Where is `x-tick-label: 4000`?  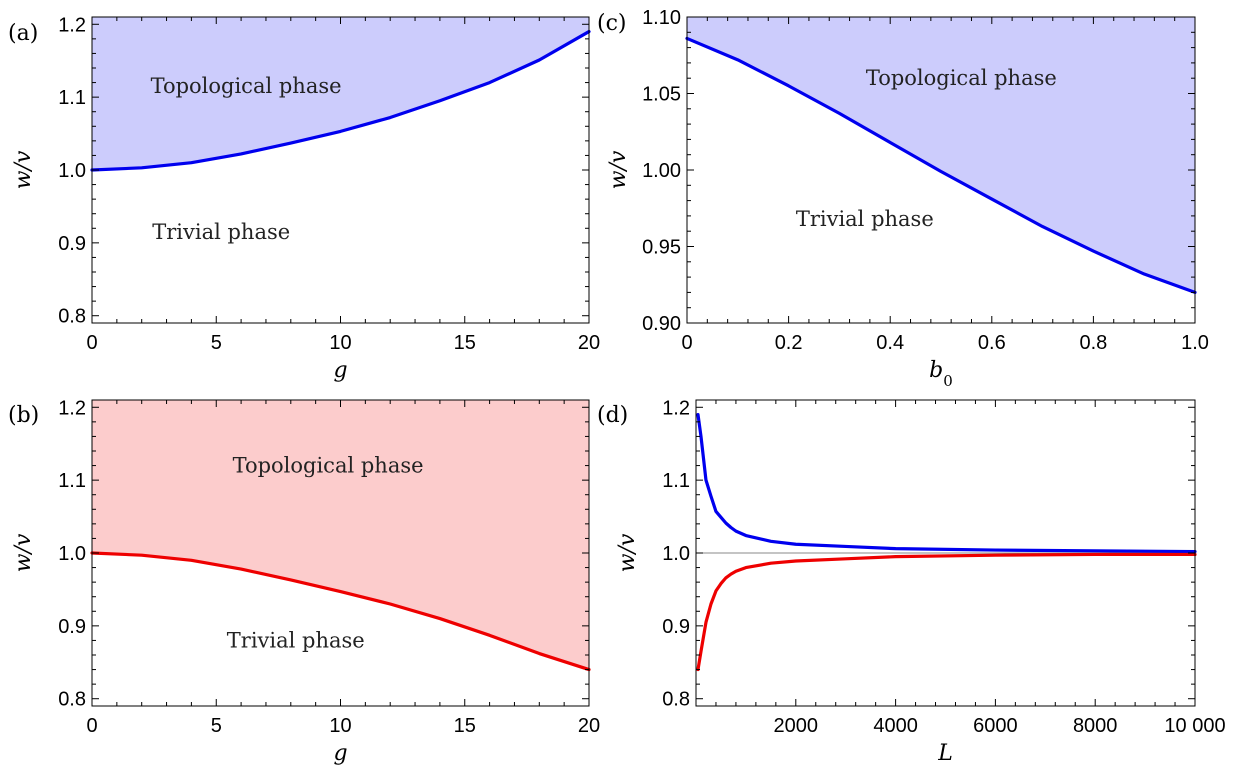 x-tick-label: 4000 is located at coordinates (895, 726).